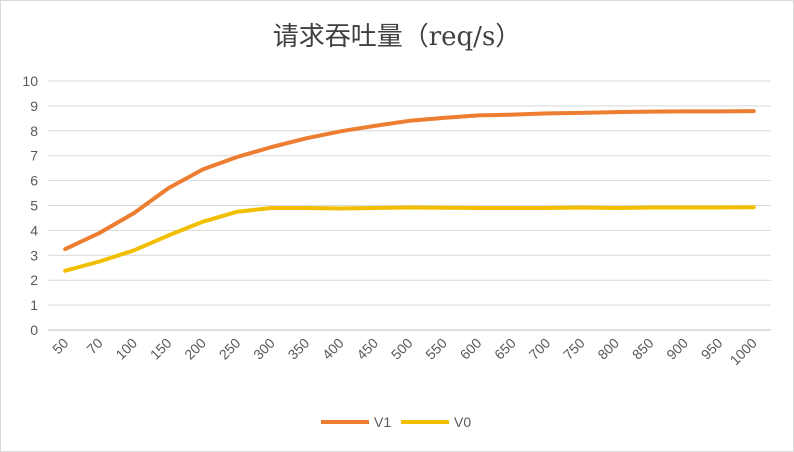 This screenshot has height=452, width=794. I want to click on x-tick-label: 350, so click(299, 349).